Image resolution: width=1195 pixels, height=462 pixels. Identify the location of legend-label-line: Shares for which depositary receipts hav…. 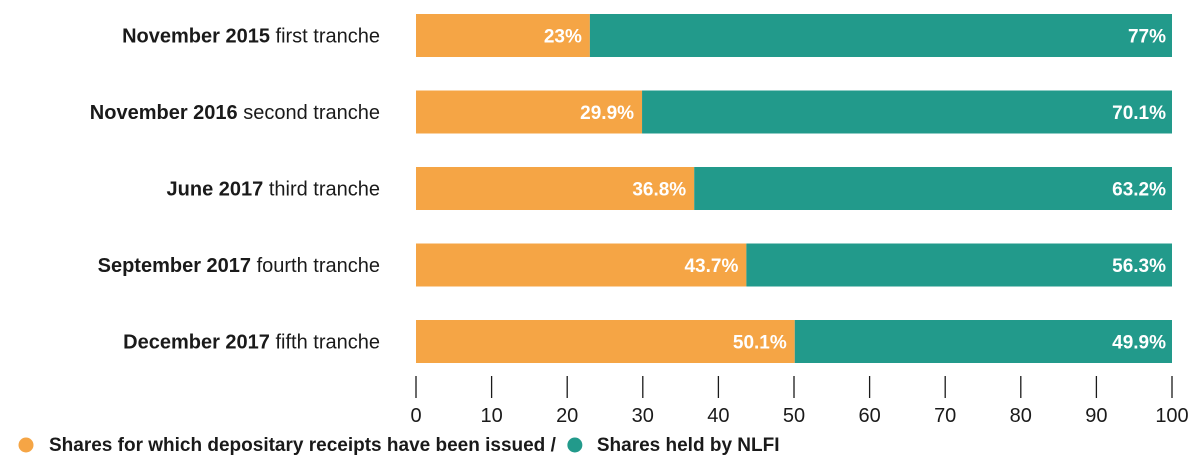
(303, 445).